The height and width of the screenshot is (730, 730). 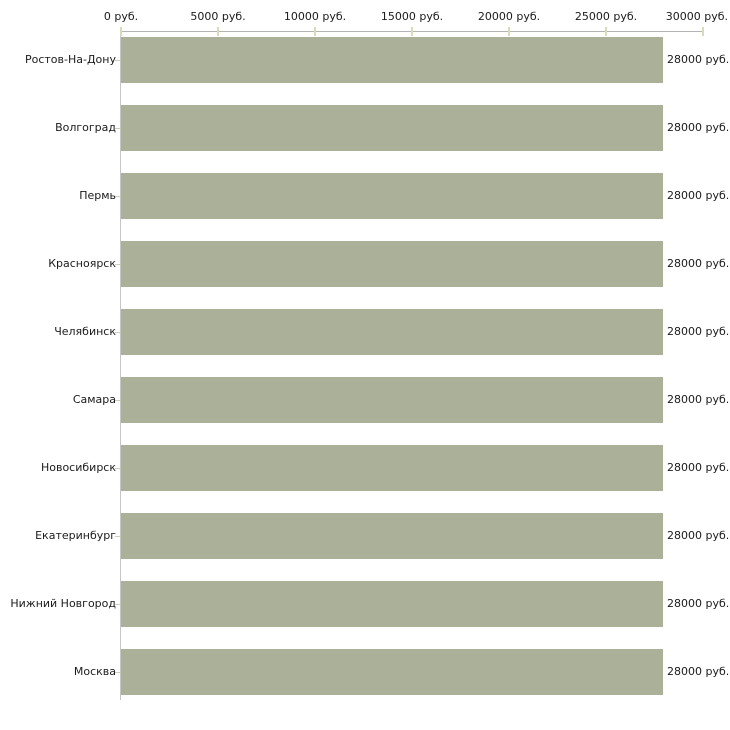 I want to click on x-axis-tick-label: 5000 руб., so click(x=218, y=16).